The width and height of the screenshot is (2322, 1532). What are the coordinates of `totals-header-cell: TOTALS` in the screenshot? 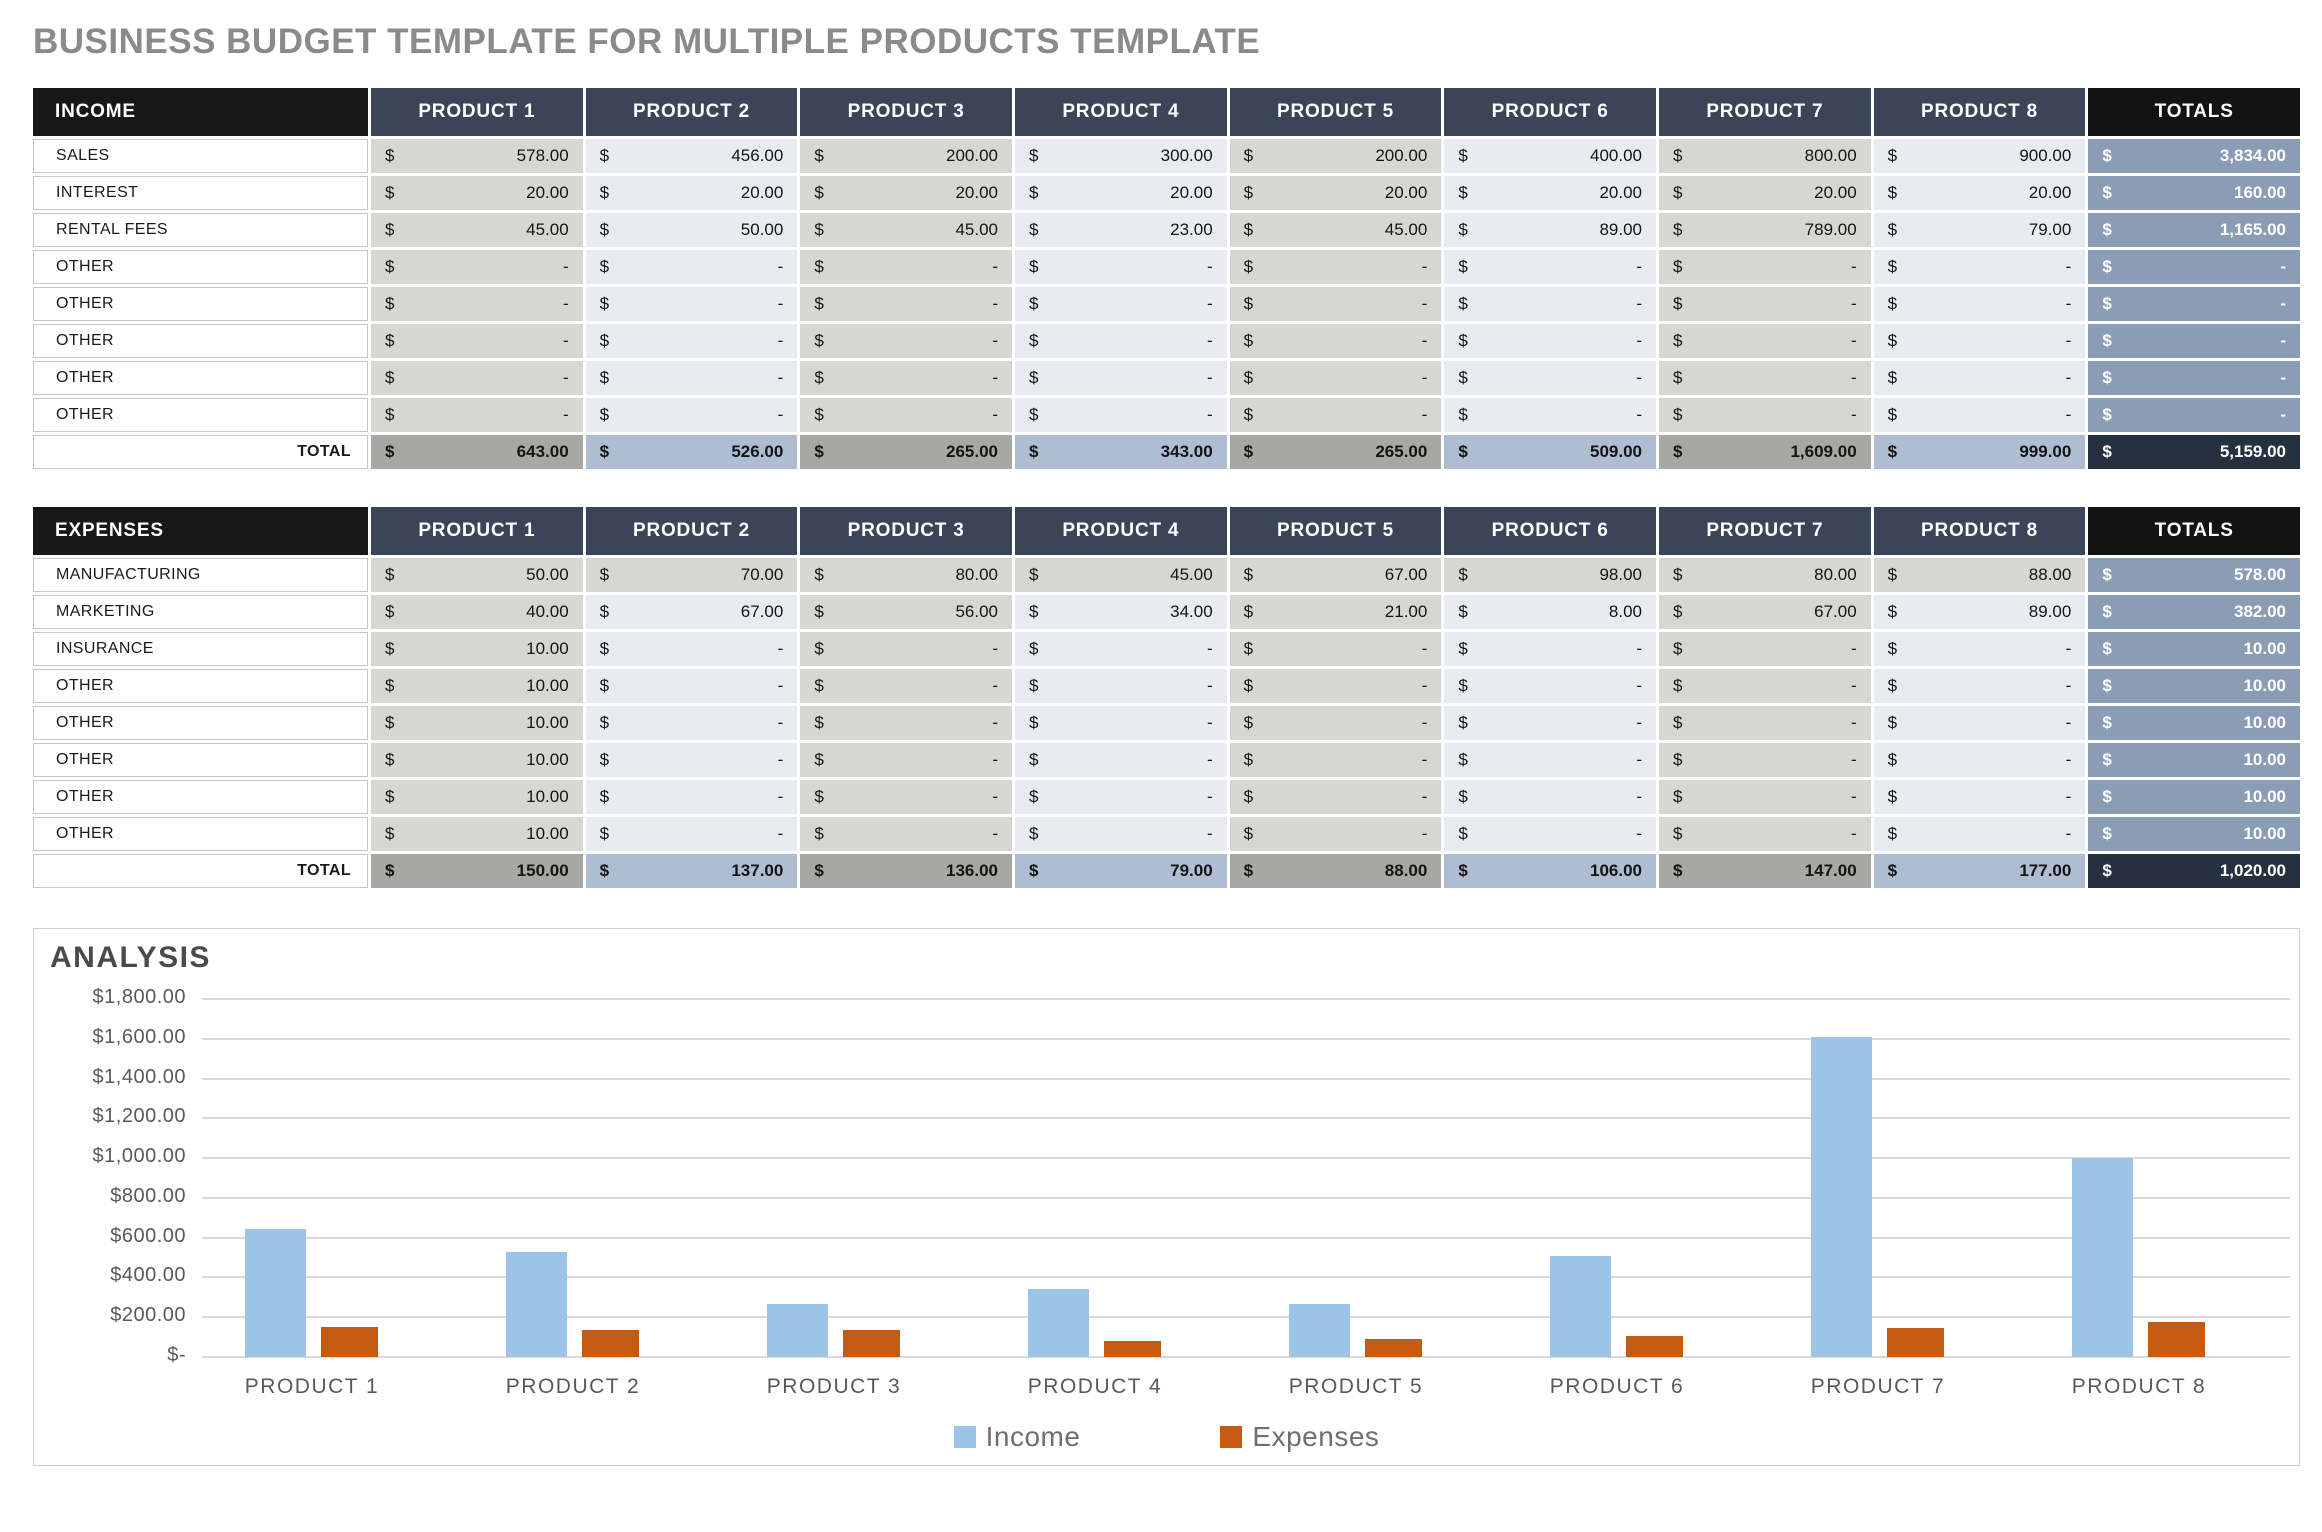 It's located at (2194, 112).